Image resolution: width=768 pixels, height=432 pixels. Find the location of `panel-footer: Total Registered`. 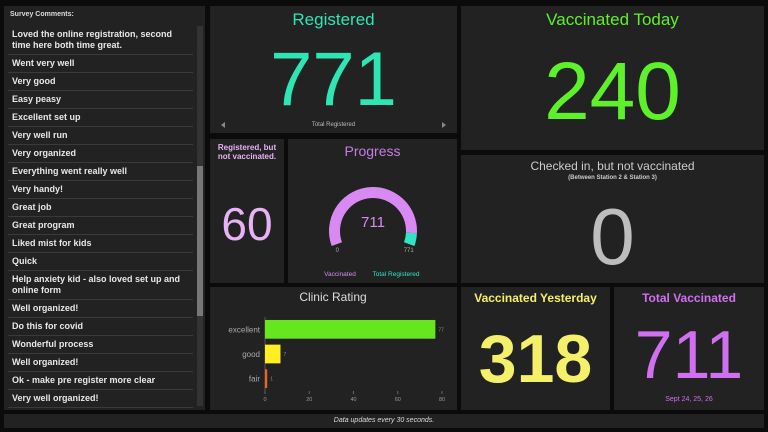

panel-footer: Total Registered is located at coordinates (333, 125).